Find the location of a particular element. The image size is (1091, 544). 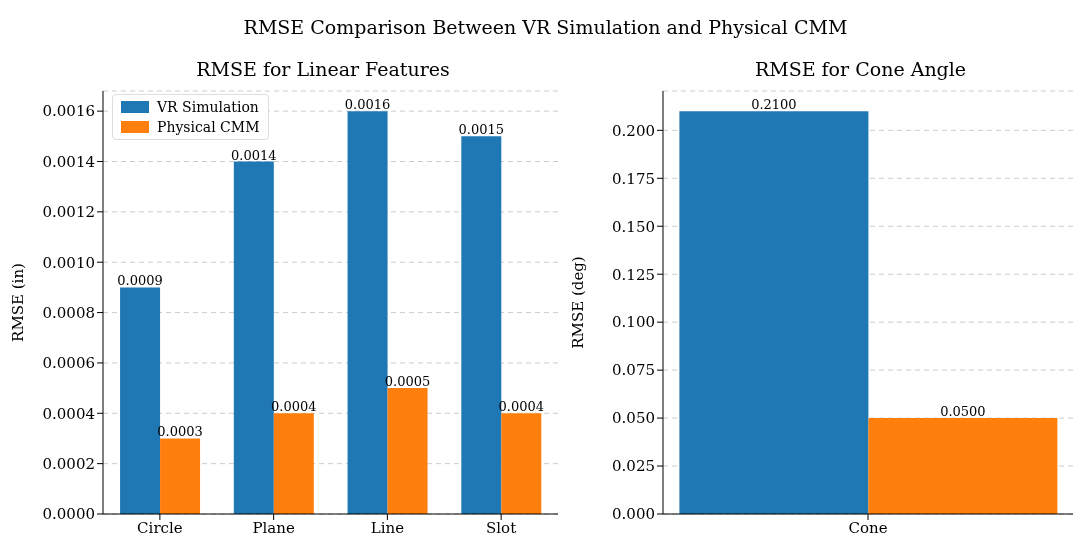

y-tick-label: 0.0004 is located at coordinates (68, 413).